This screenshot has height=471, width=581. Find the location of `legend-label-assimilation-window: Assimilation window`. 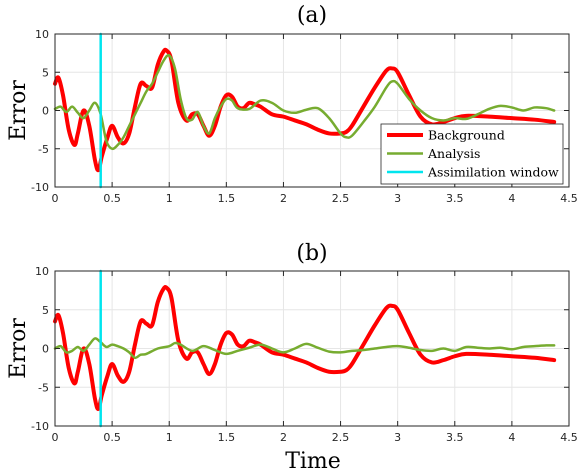

legend-label-assimilation-window: Assimilation window is located at coordinates (493, 172).